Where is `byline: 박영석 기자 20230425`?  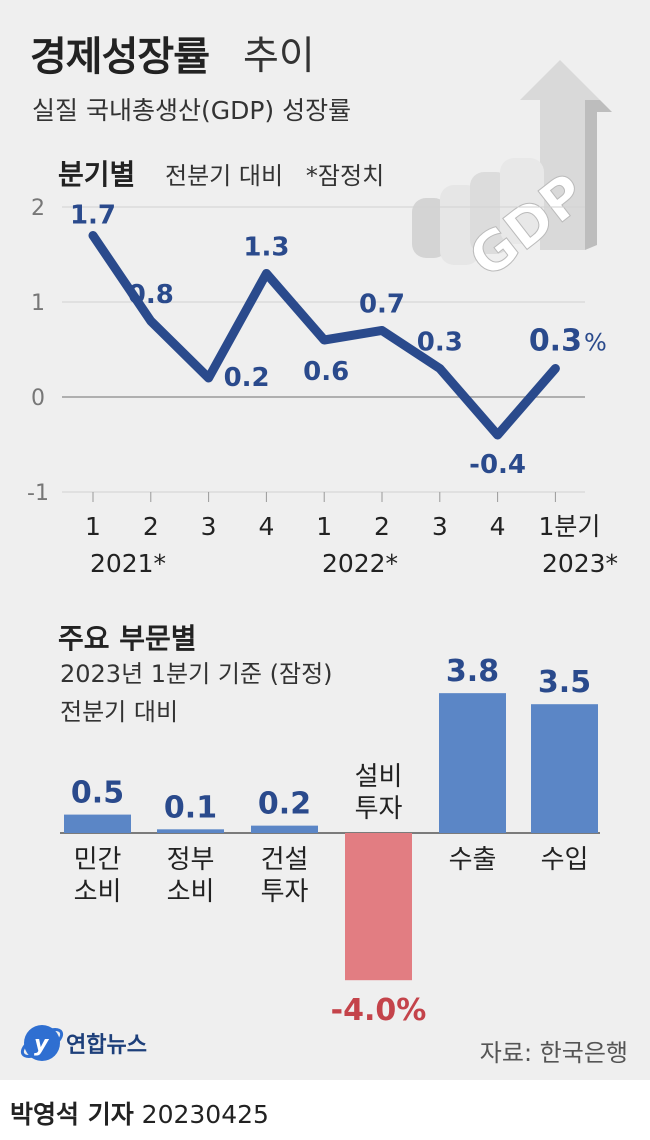 byline: 박영석 기자 20230425 is located at coordinates (139, 1113).